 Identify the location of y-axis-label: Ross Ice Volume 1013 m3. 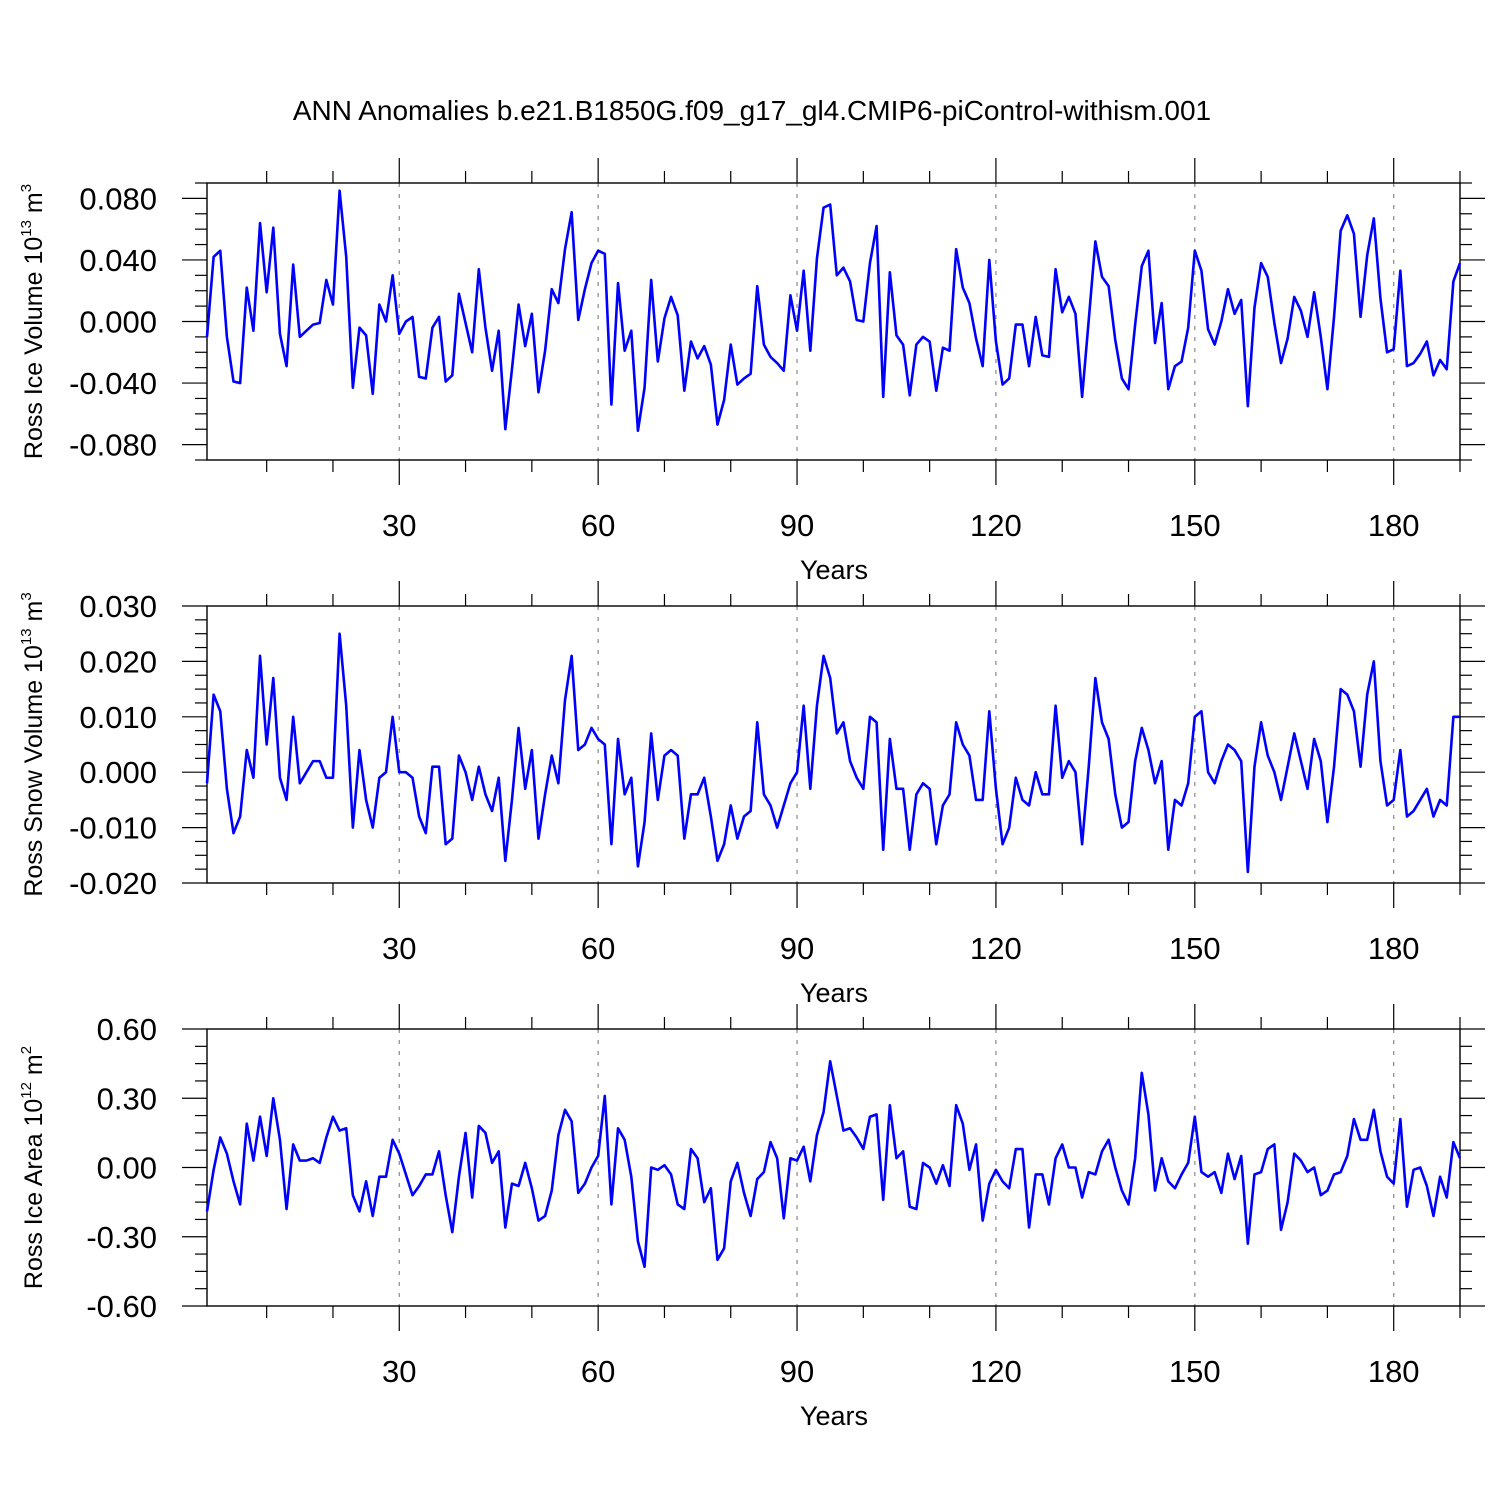
(33, 321).